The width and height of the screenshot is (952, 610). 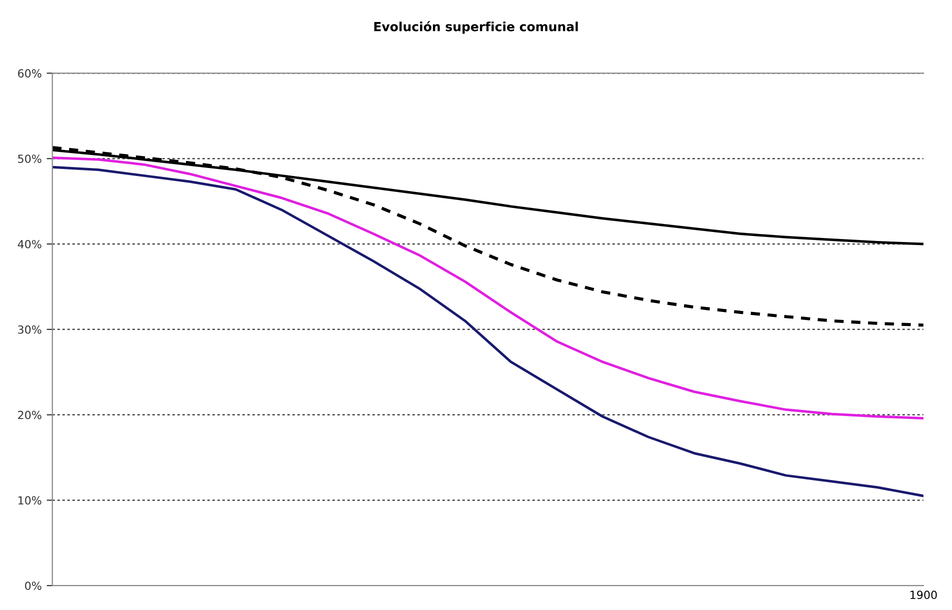 I want to click on y-tick-label: 0%, so click(x=33, y=586).